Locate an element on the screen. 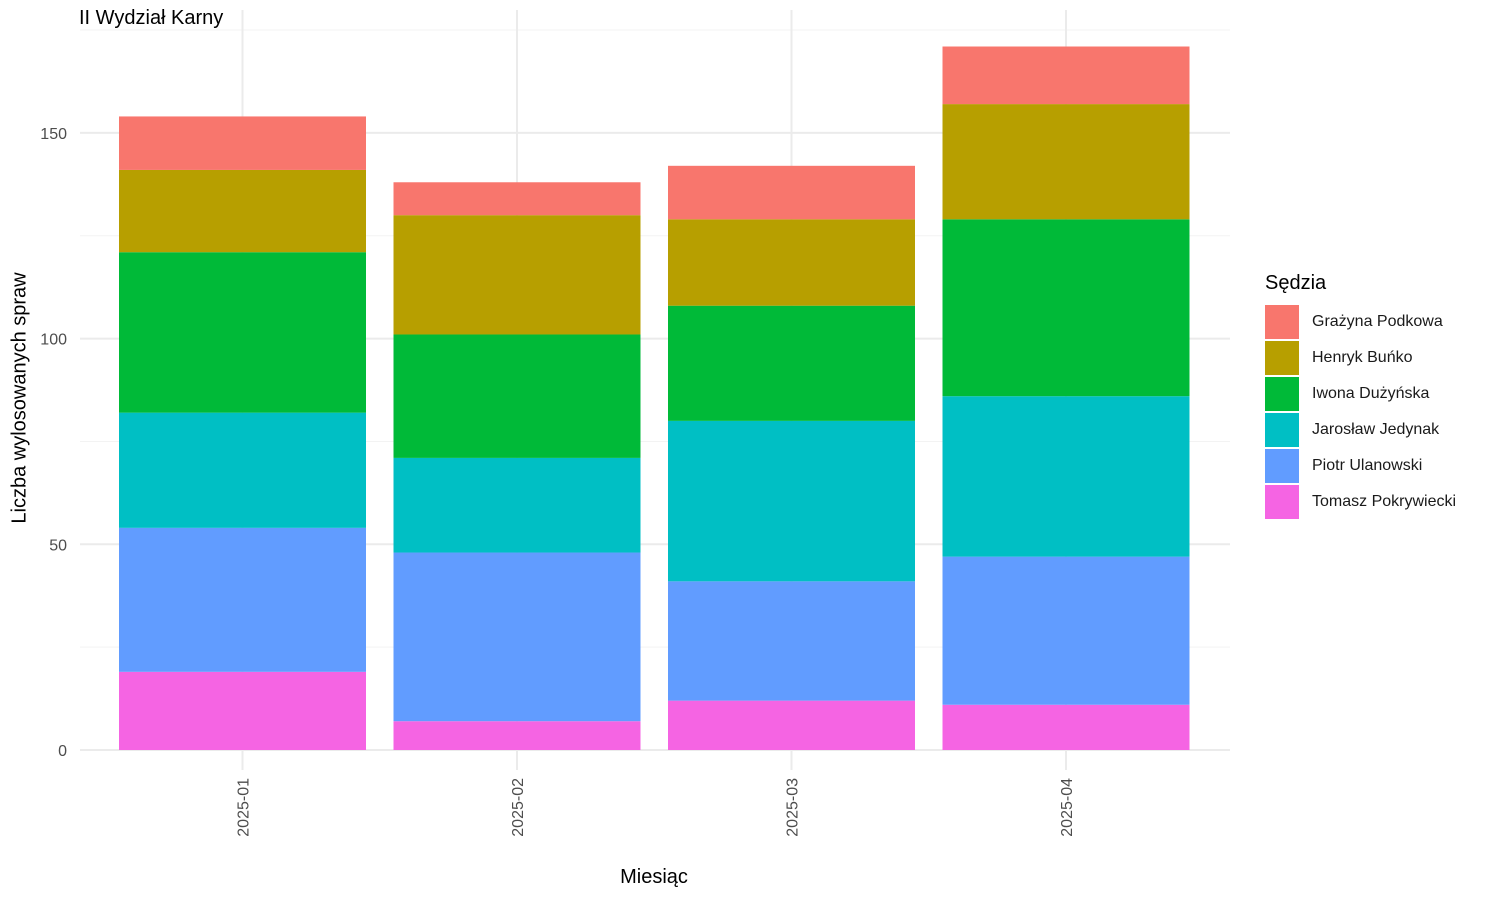 Image resolution: width=1500 pixels, height=900 pixels. legend-item: Jarosław Jedynak is located at coordinates (1360, 430).